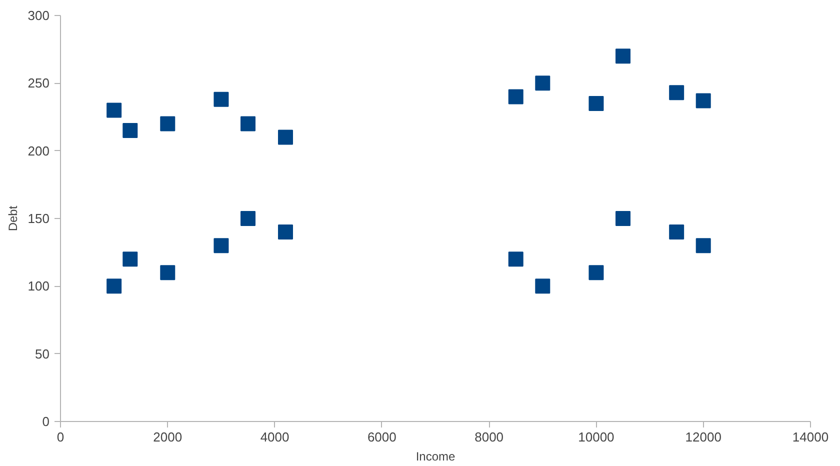  I want to click on x-tick-label: 8000, so click(489, 437).